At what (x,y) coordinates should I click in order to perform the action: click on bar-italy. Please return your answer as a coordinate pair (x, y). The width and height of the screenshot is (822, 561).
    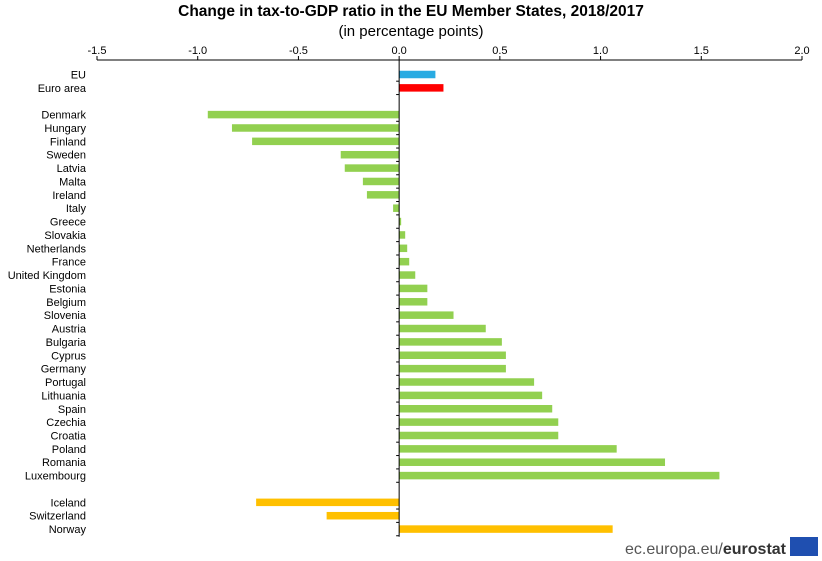
    Looking at the image, I should click on (396, 208).